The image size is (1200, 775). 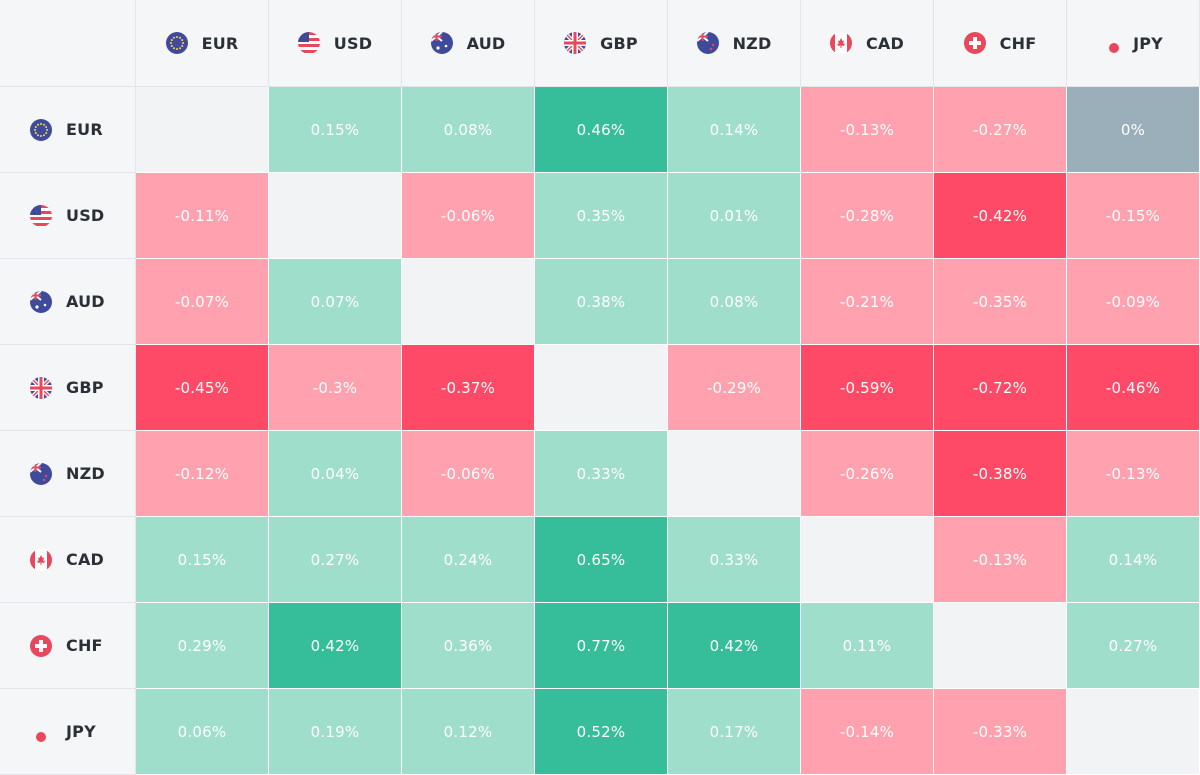 I want to click on heatmap-cell: -0.07%, so click(x=202, y=302).